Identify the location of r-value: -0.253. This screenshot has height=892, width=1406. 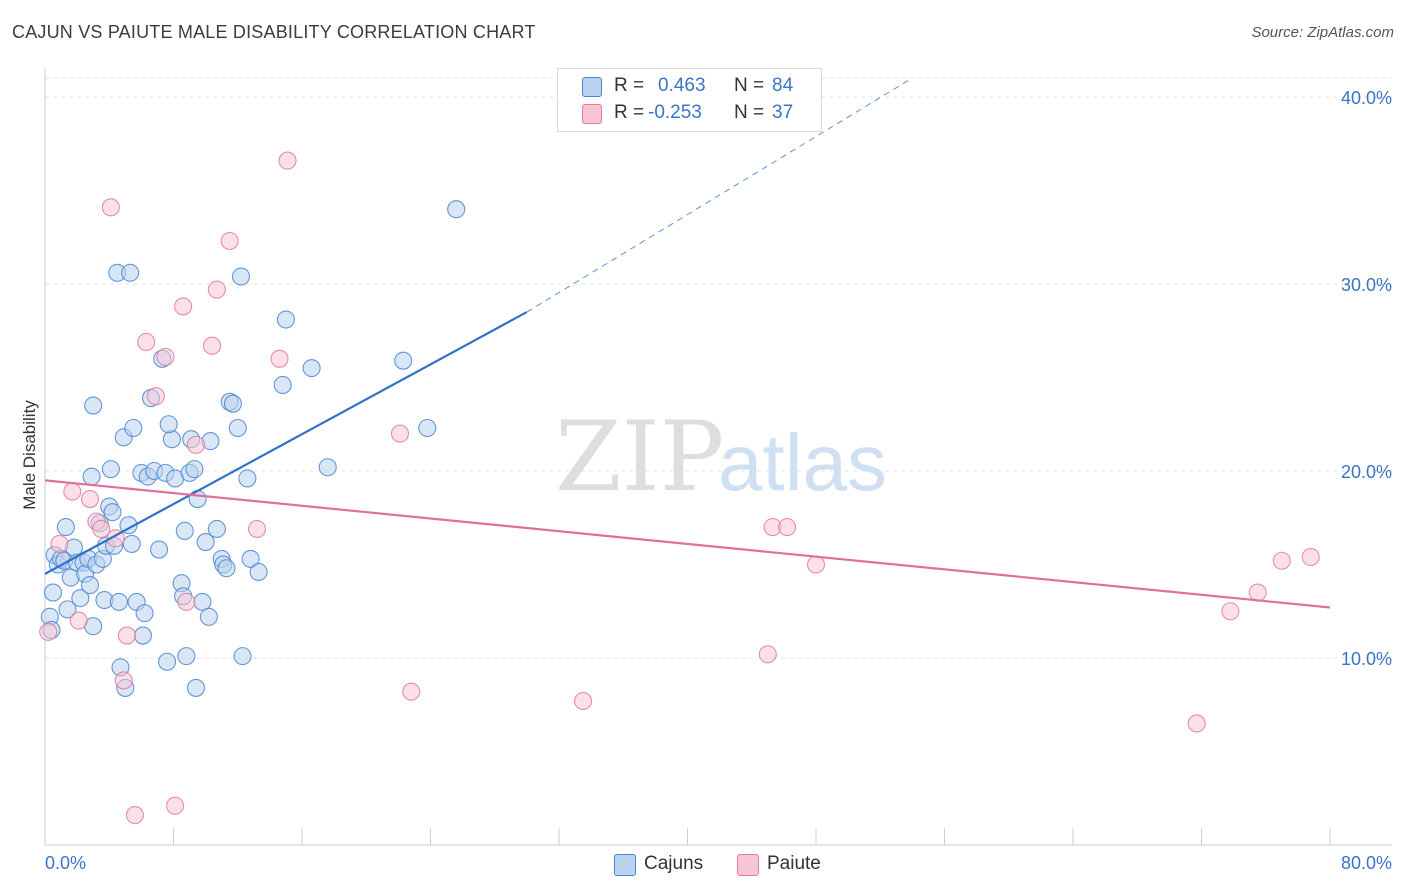
(675, 112).